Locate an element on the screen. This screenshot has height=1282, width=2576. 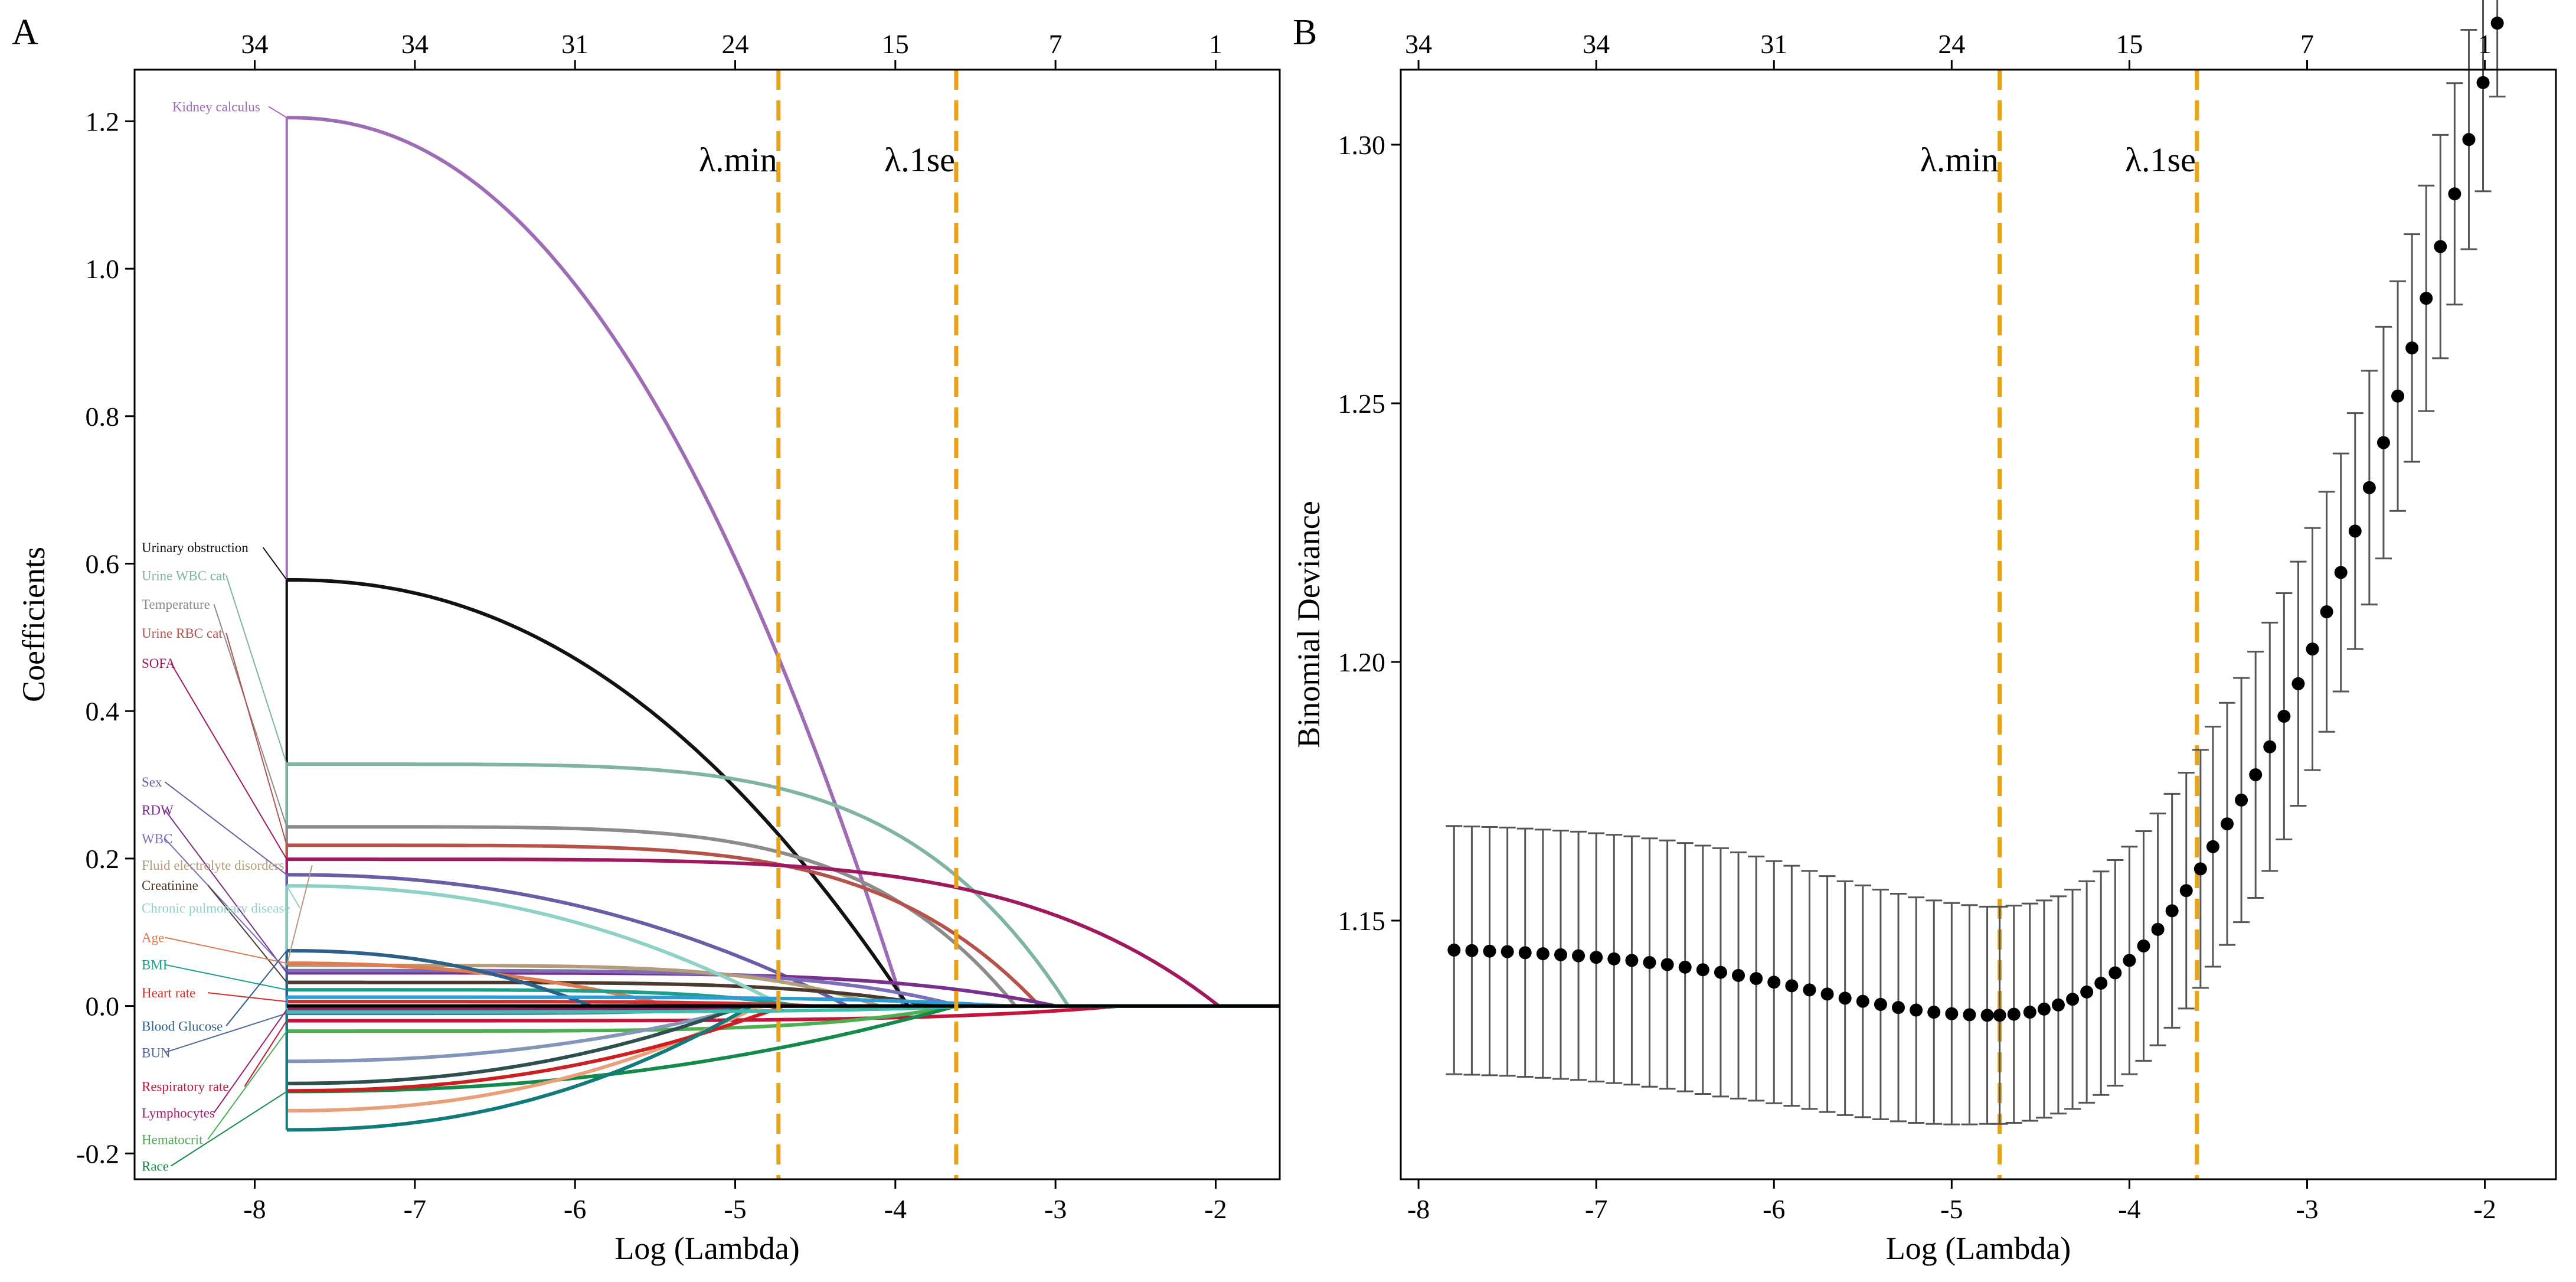
variable-label: Urine WBC cat is located at coordinates (184, 575).